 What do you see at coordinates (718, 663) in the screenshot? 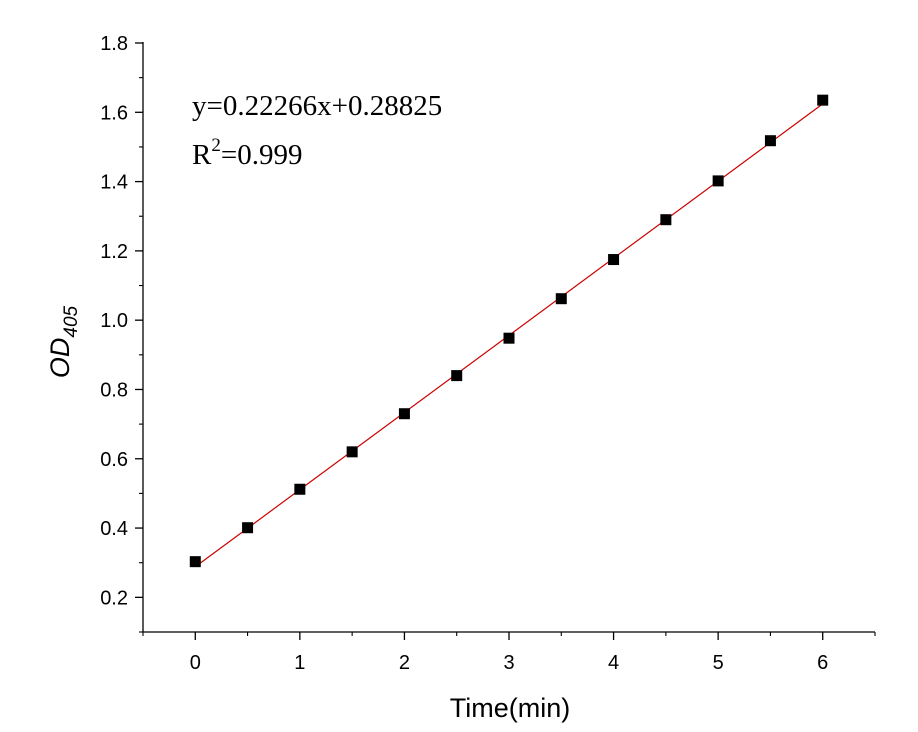
I see `x-tick-label: 5` at bounding box center [718, 663].